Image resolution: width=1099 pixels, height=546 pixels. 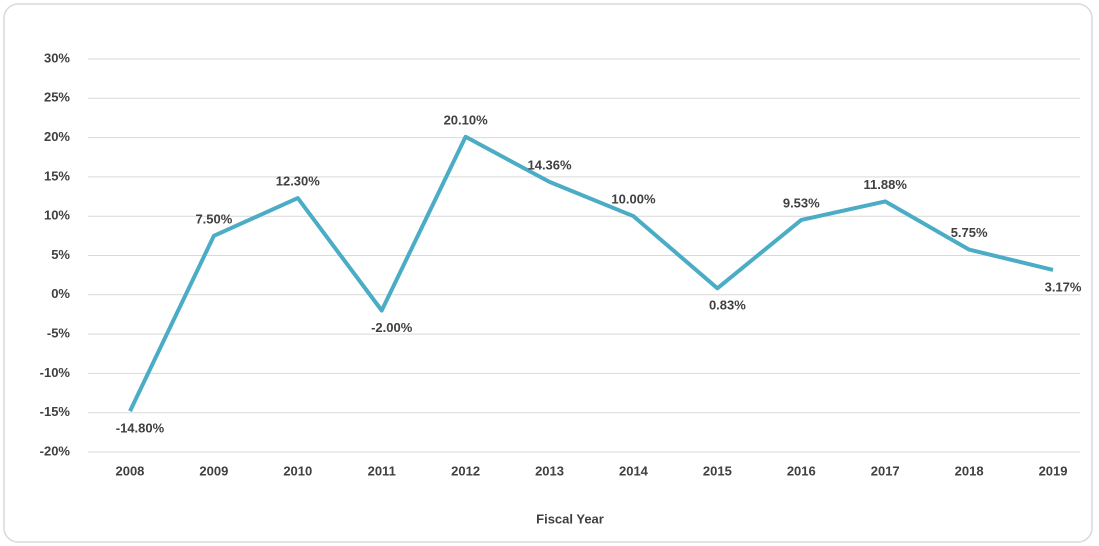 I want to click on y-tick-label: -15%, so click(x=55, y=411).